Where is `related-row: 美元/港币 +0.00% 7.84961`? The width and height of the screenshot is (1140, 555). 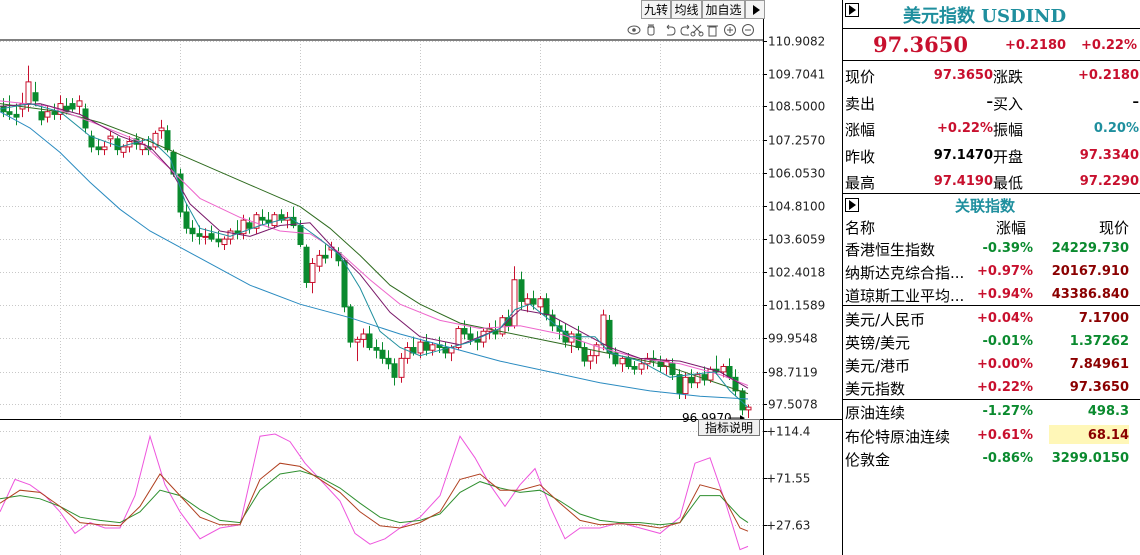
related-row: 美元/港币 +0.00% 7.84961 is located at coordinates (991, 363).